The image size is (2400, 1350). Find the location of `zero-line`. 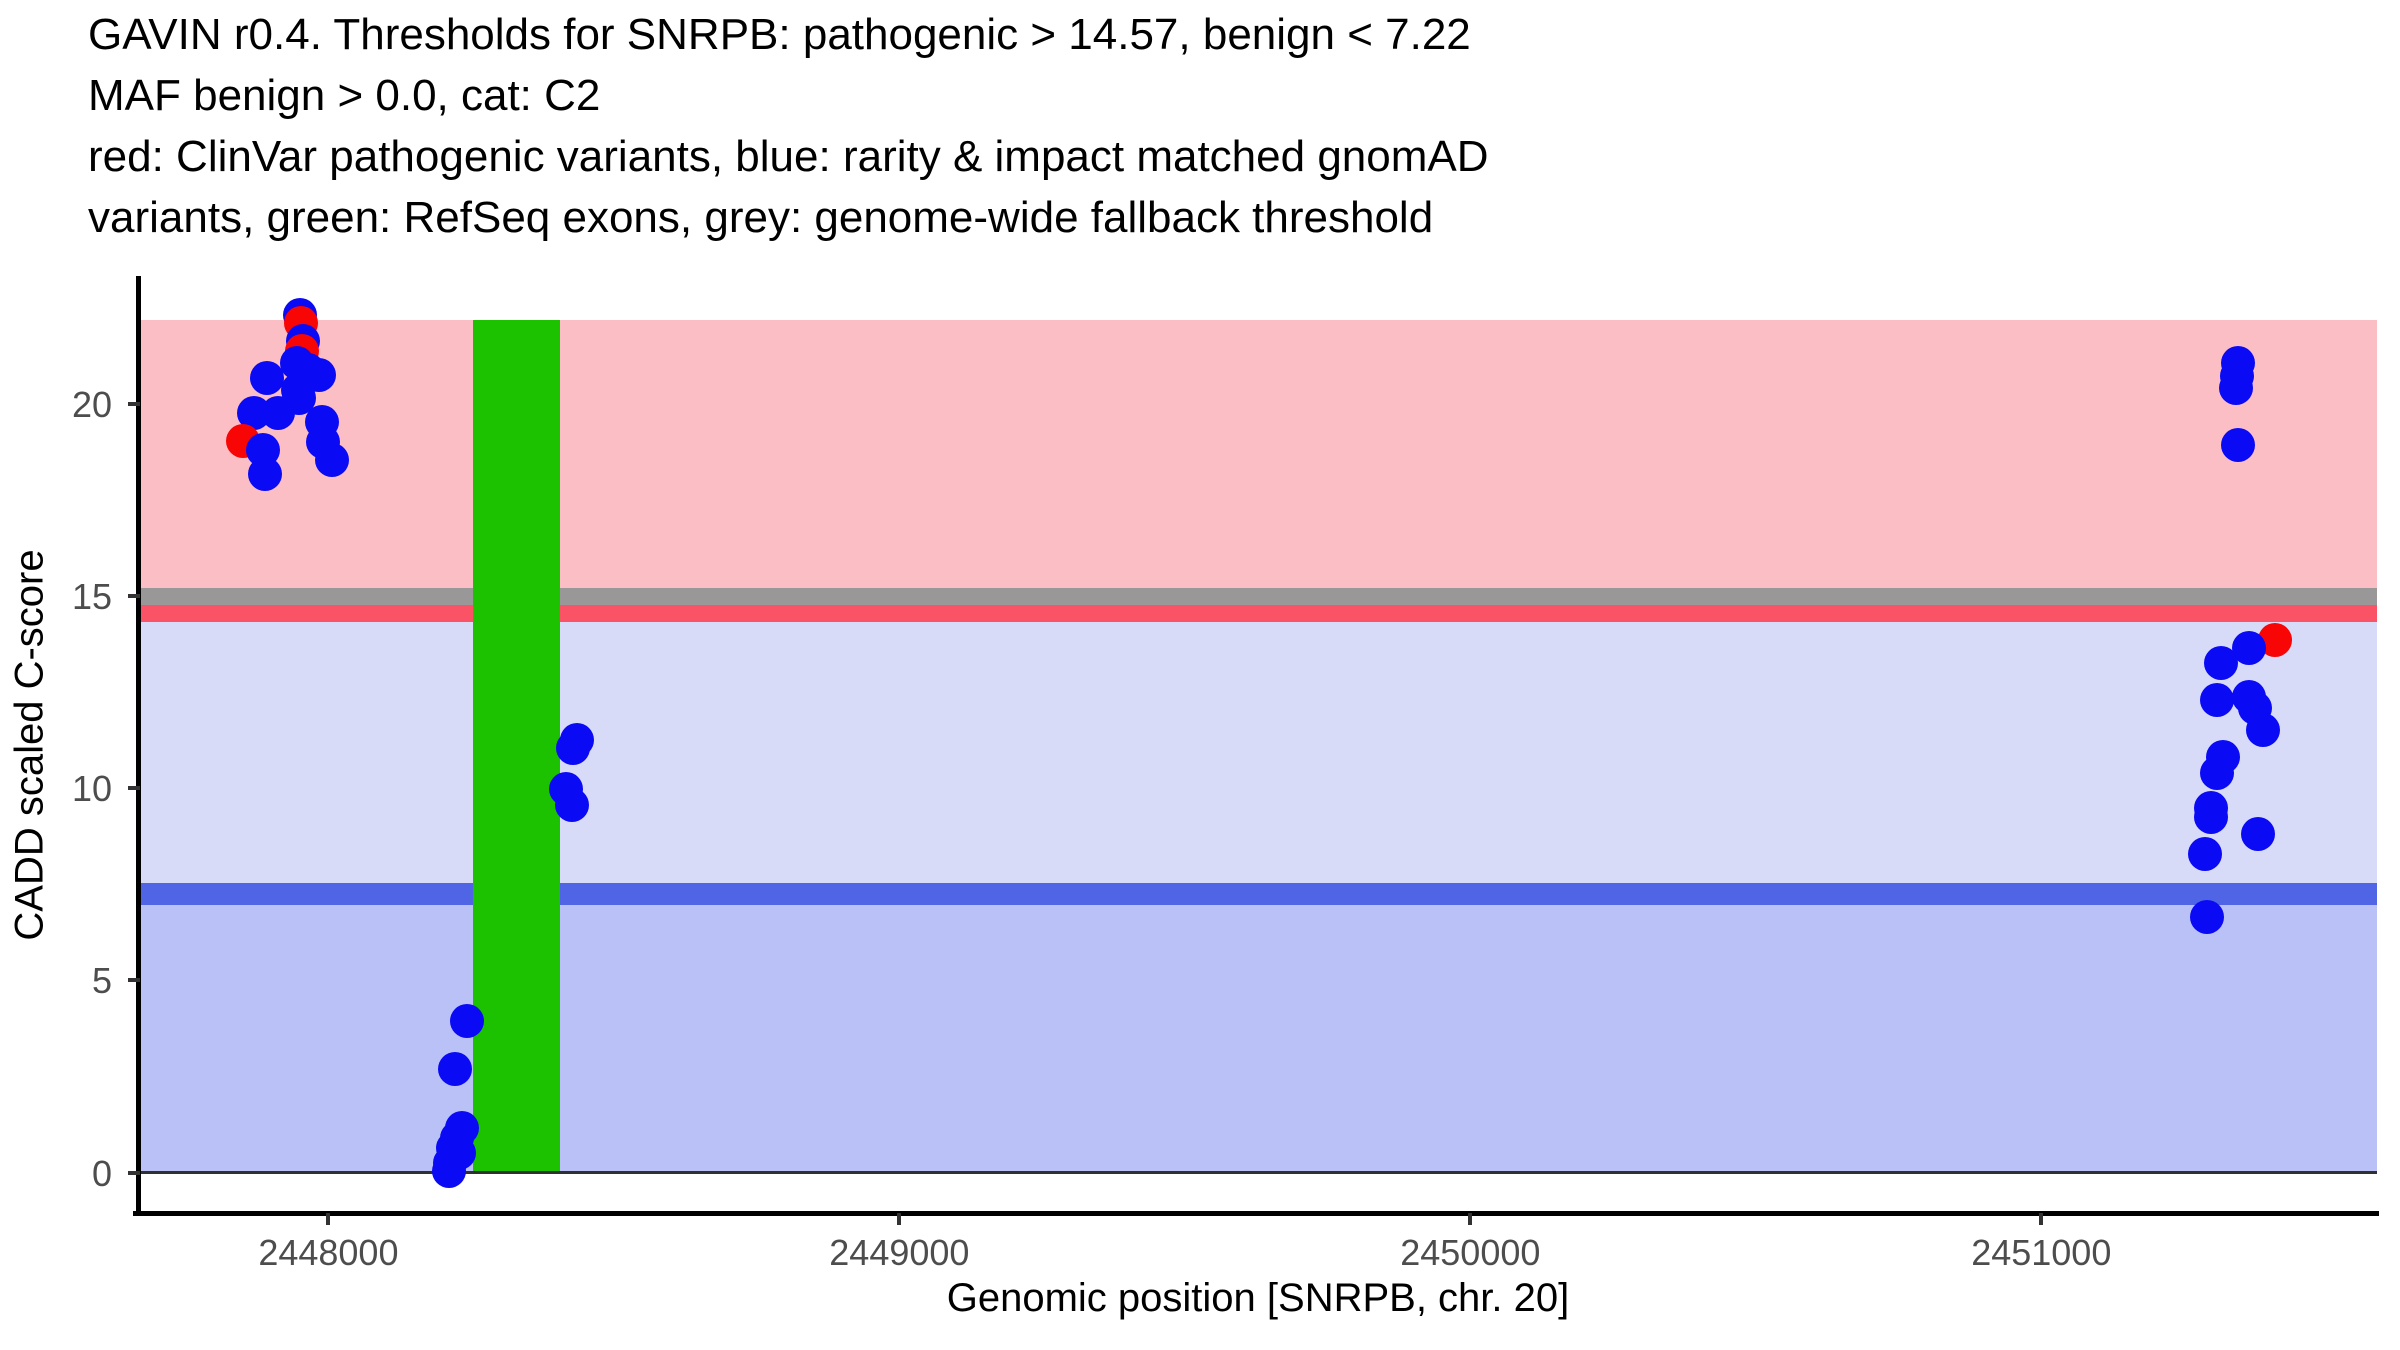

zero-line is located at coordinates (1258, 1173).